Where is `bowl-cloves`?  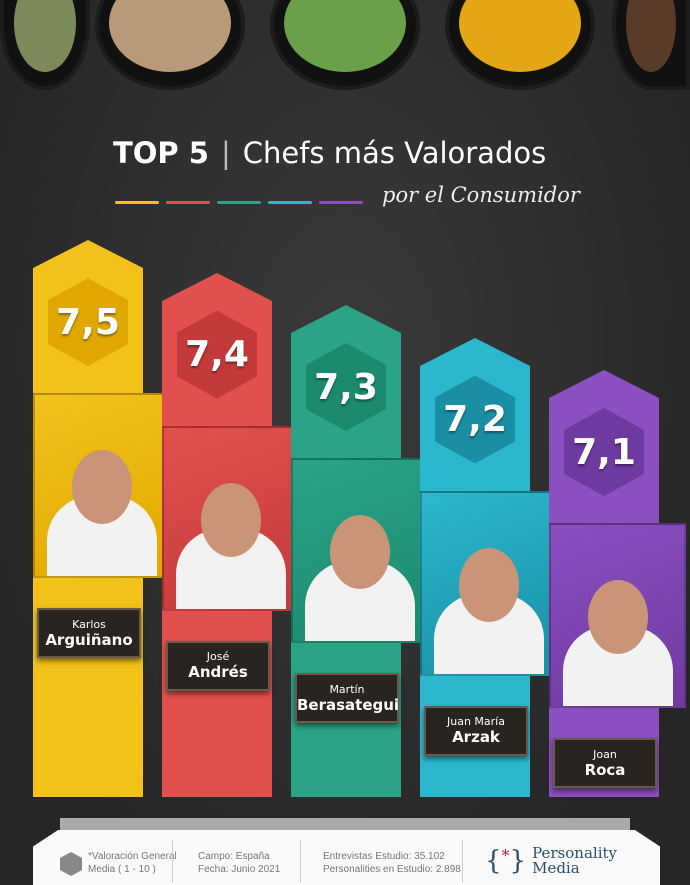
bowl-cloves is located at coordinates (651, 45).